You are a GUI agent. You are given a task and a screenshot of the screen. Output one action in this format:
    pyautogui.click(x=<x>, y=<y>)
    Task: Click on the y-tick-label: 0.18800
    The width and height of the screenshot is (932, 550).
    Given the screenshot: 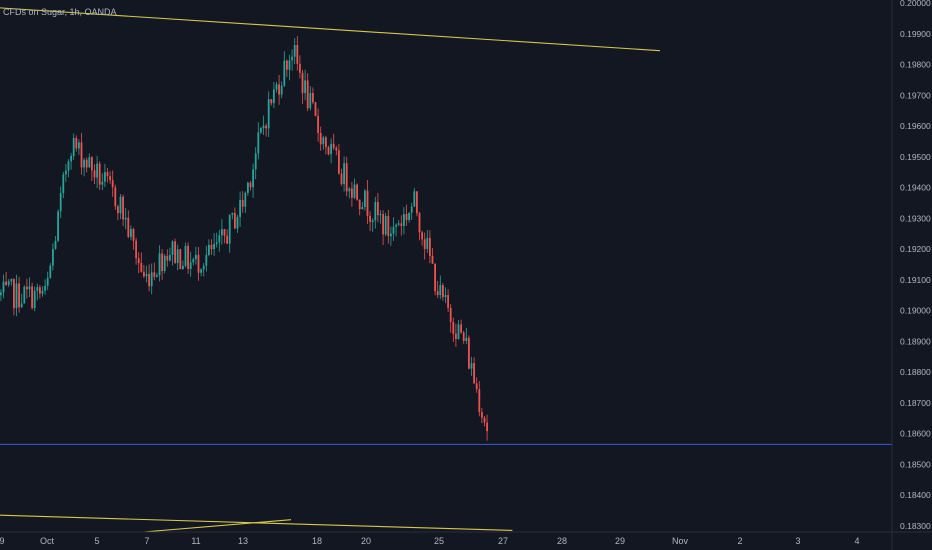 What is the action you would take?
    pyautogui.click(x=915, y=372)
    